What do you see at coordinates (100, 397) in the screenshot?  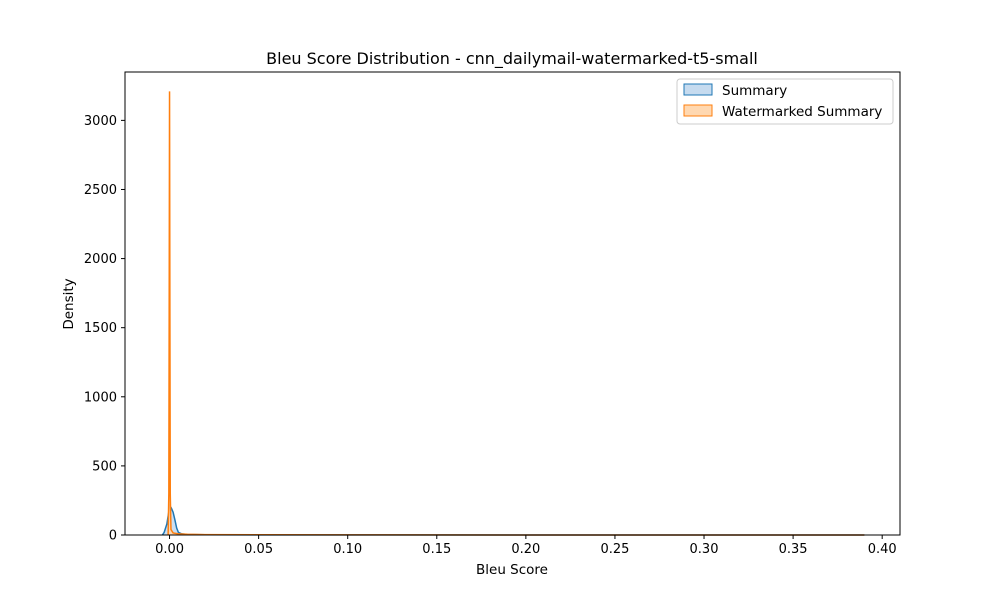 I see `y-tick-label: 1000` at bounding box center [100, 397].